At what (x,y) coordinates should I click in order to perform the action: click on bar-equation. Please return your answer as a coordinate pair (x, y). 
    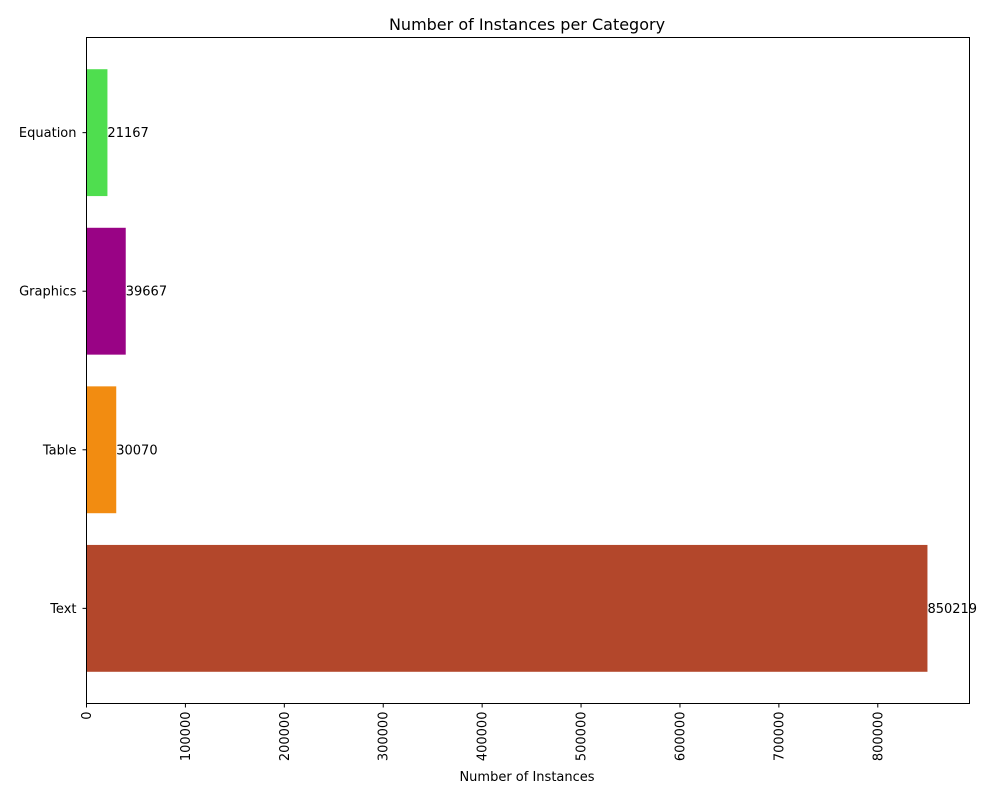
    Looking at the image, I should click on (97, 133).